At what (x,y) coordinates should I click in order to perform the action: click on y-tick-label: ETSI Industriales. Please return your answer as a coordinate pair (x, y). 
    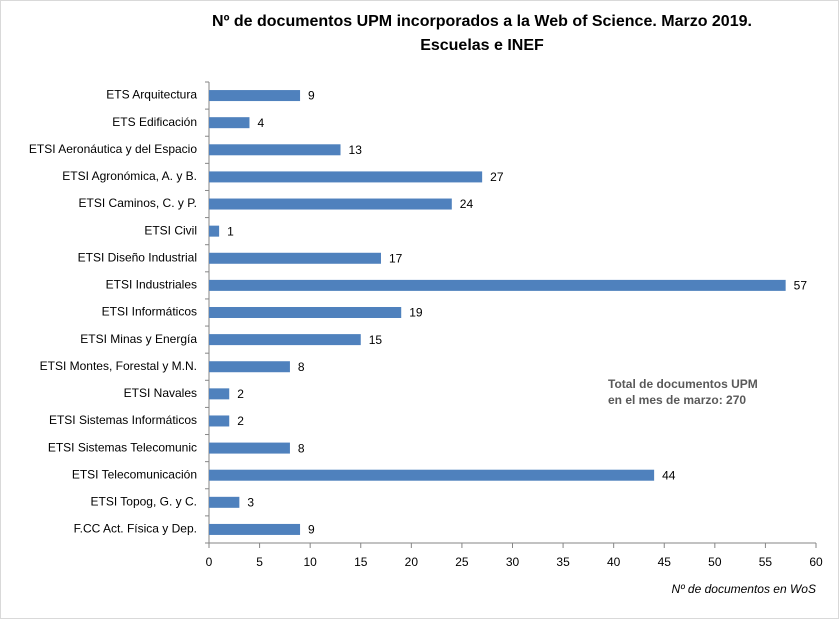
    Looking at the image, I should click on (151, 285).